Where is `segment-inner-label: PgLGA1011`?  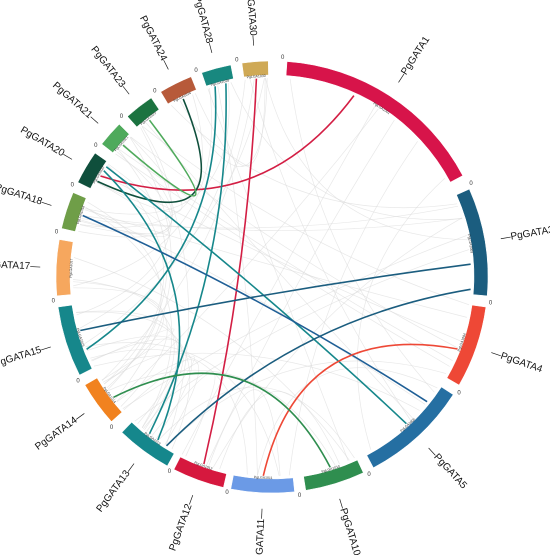
segment-inner-label: PgLGA1011 is located at coordinates (263, 477).